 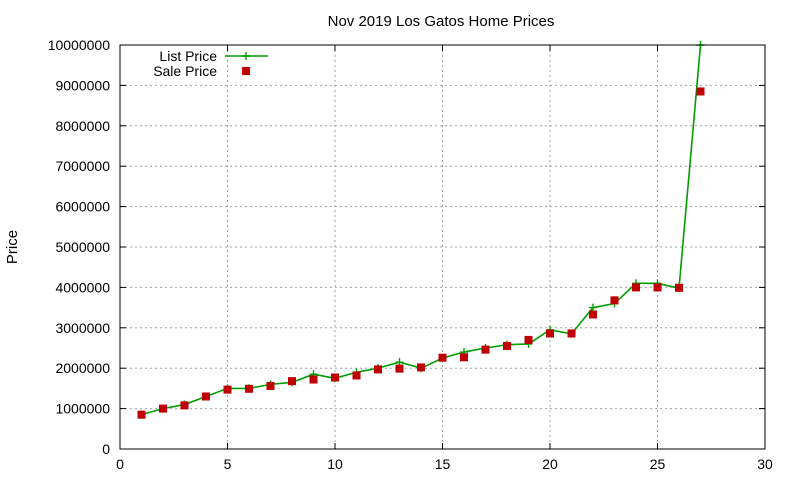 What do you see at coordinates (120, 464) in the screenshot?
I see `x-tick-label: 0` at bounding box center [120, 464].